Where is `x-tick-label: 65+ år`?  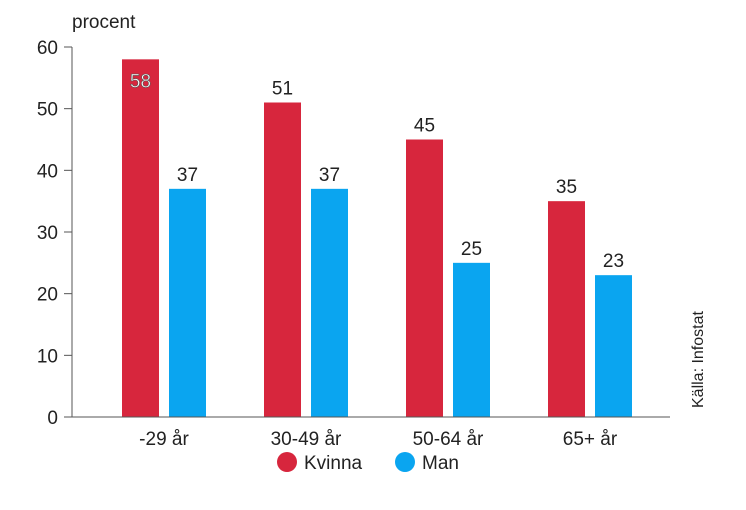 x-tick-label: 65+ år is located at coordinates (590, 439).